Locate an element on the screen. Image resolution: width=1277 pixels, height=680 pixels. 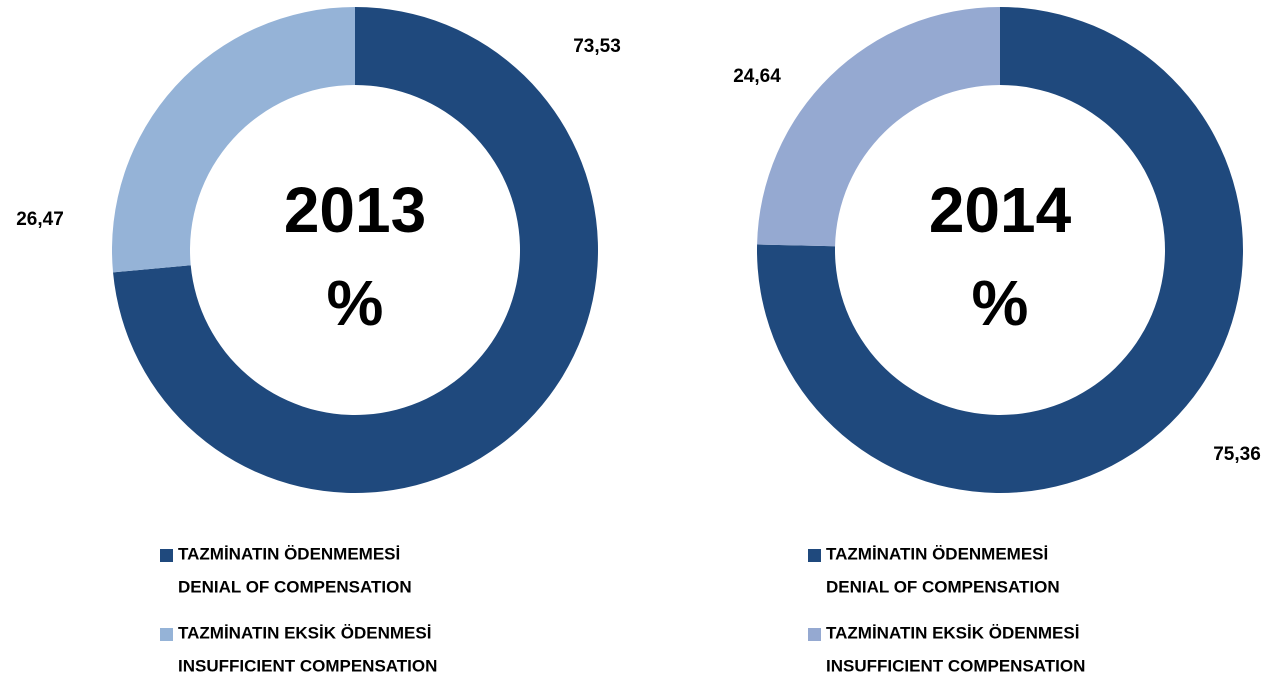
value-label: 26,47 is located at coordinates (40, 219).